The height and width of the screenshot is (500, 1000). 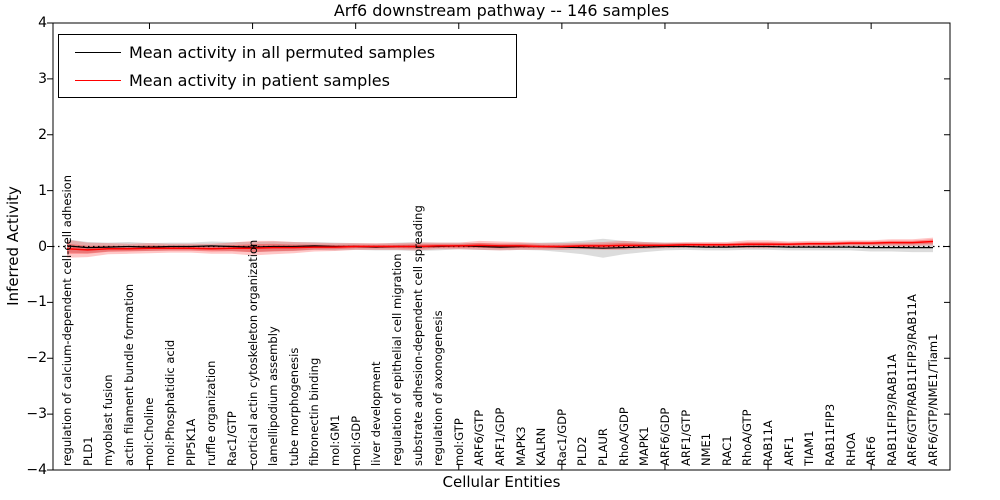 I want to click on x-tick-label: tube morphogenesis, so click(x=293, y=406).